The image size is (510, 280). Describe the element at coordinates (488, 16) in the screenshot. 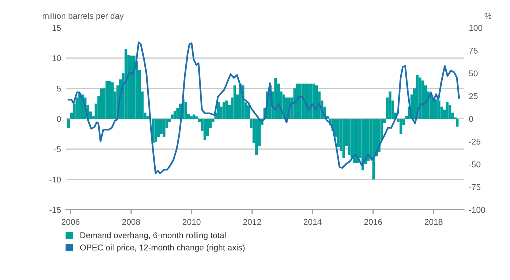

I see `y2-axis-title: %` at that location.